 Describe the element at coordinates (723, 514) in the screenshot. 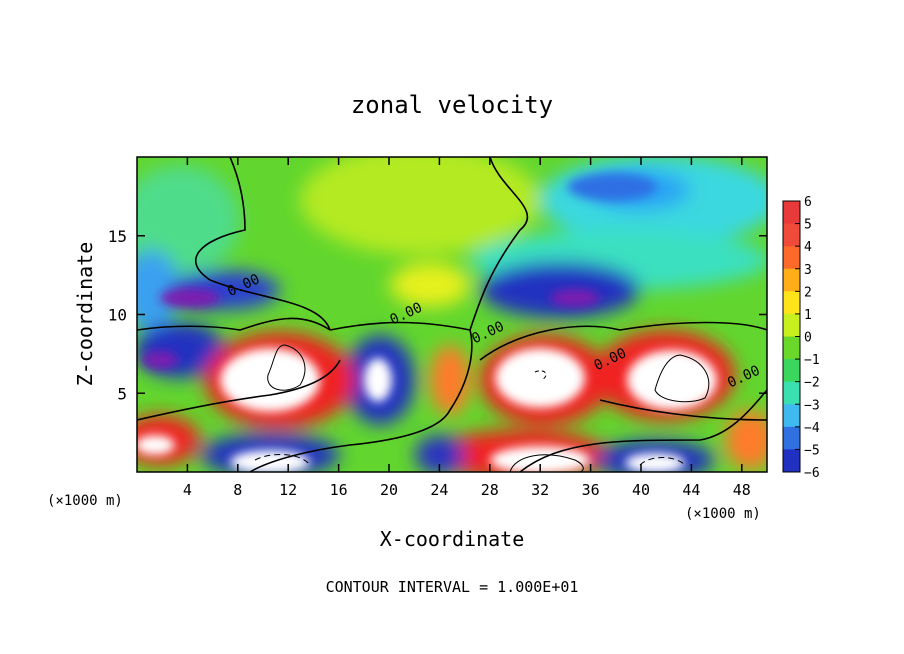

I see `x-unit-right: (×1000 m)` at that location.